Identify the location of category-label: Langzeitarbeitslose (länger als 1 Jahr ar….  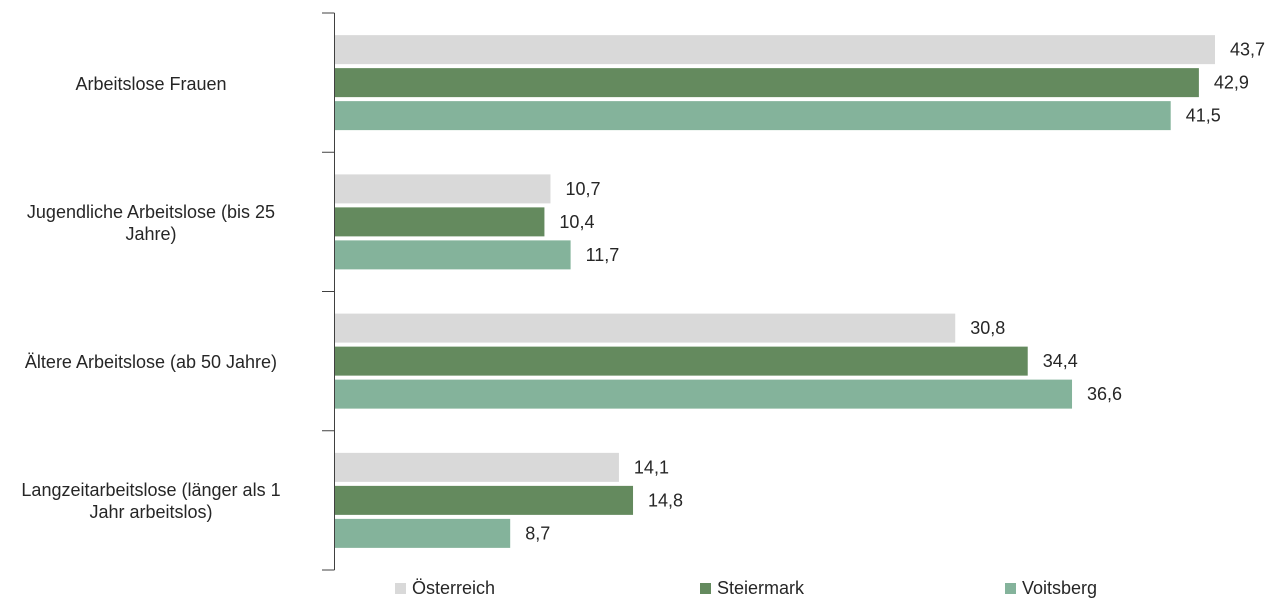
(158, 501).